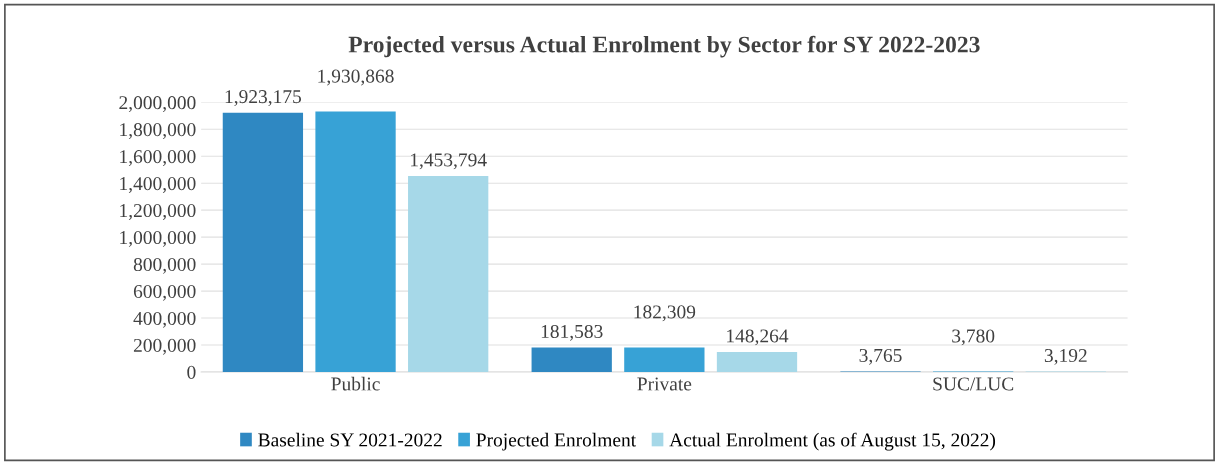 This screenshot has height=465, width=1219. What do you see at coordinates (973, 384) in the screenshot?
I see `x-tick-label: SUC/LUC` at bounding box center [973, 384].